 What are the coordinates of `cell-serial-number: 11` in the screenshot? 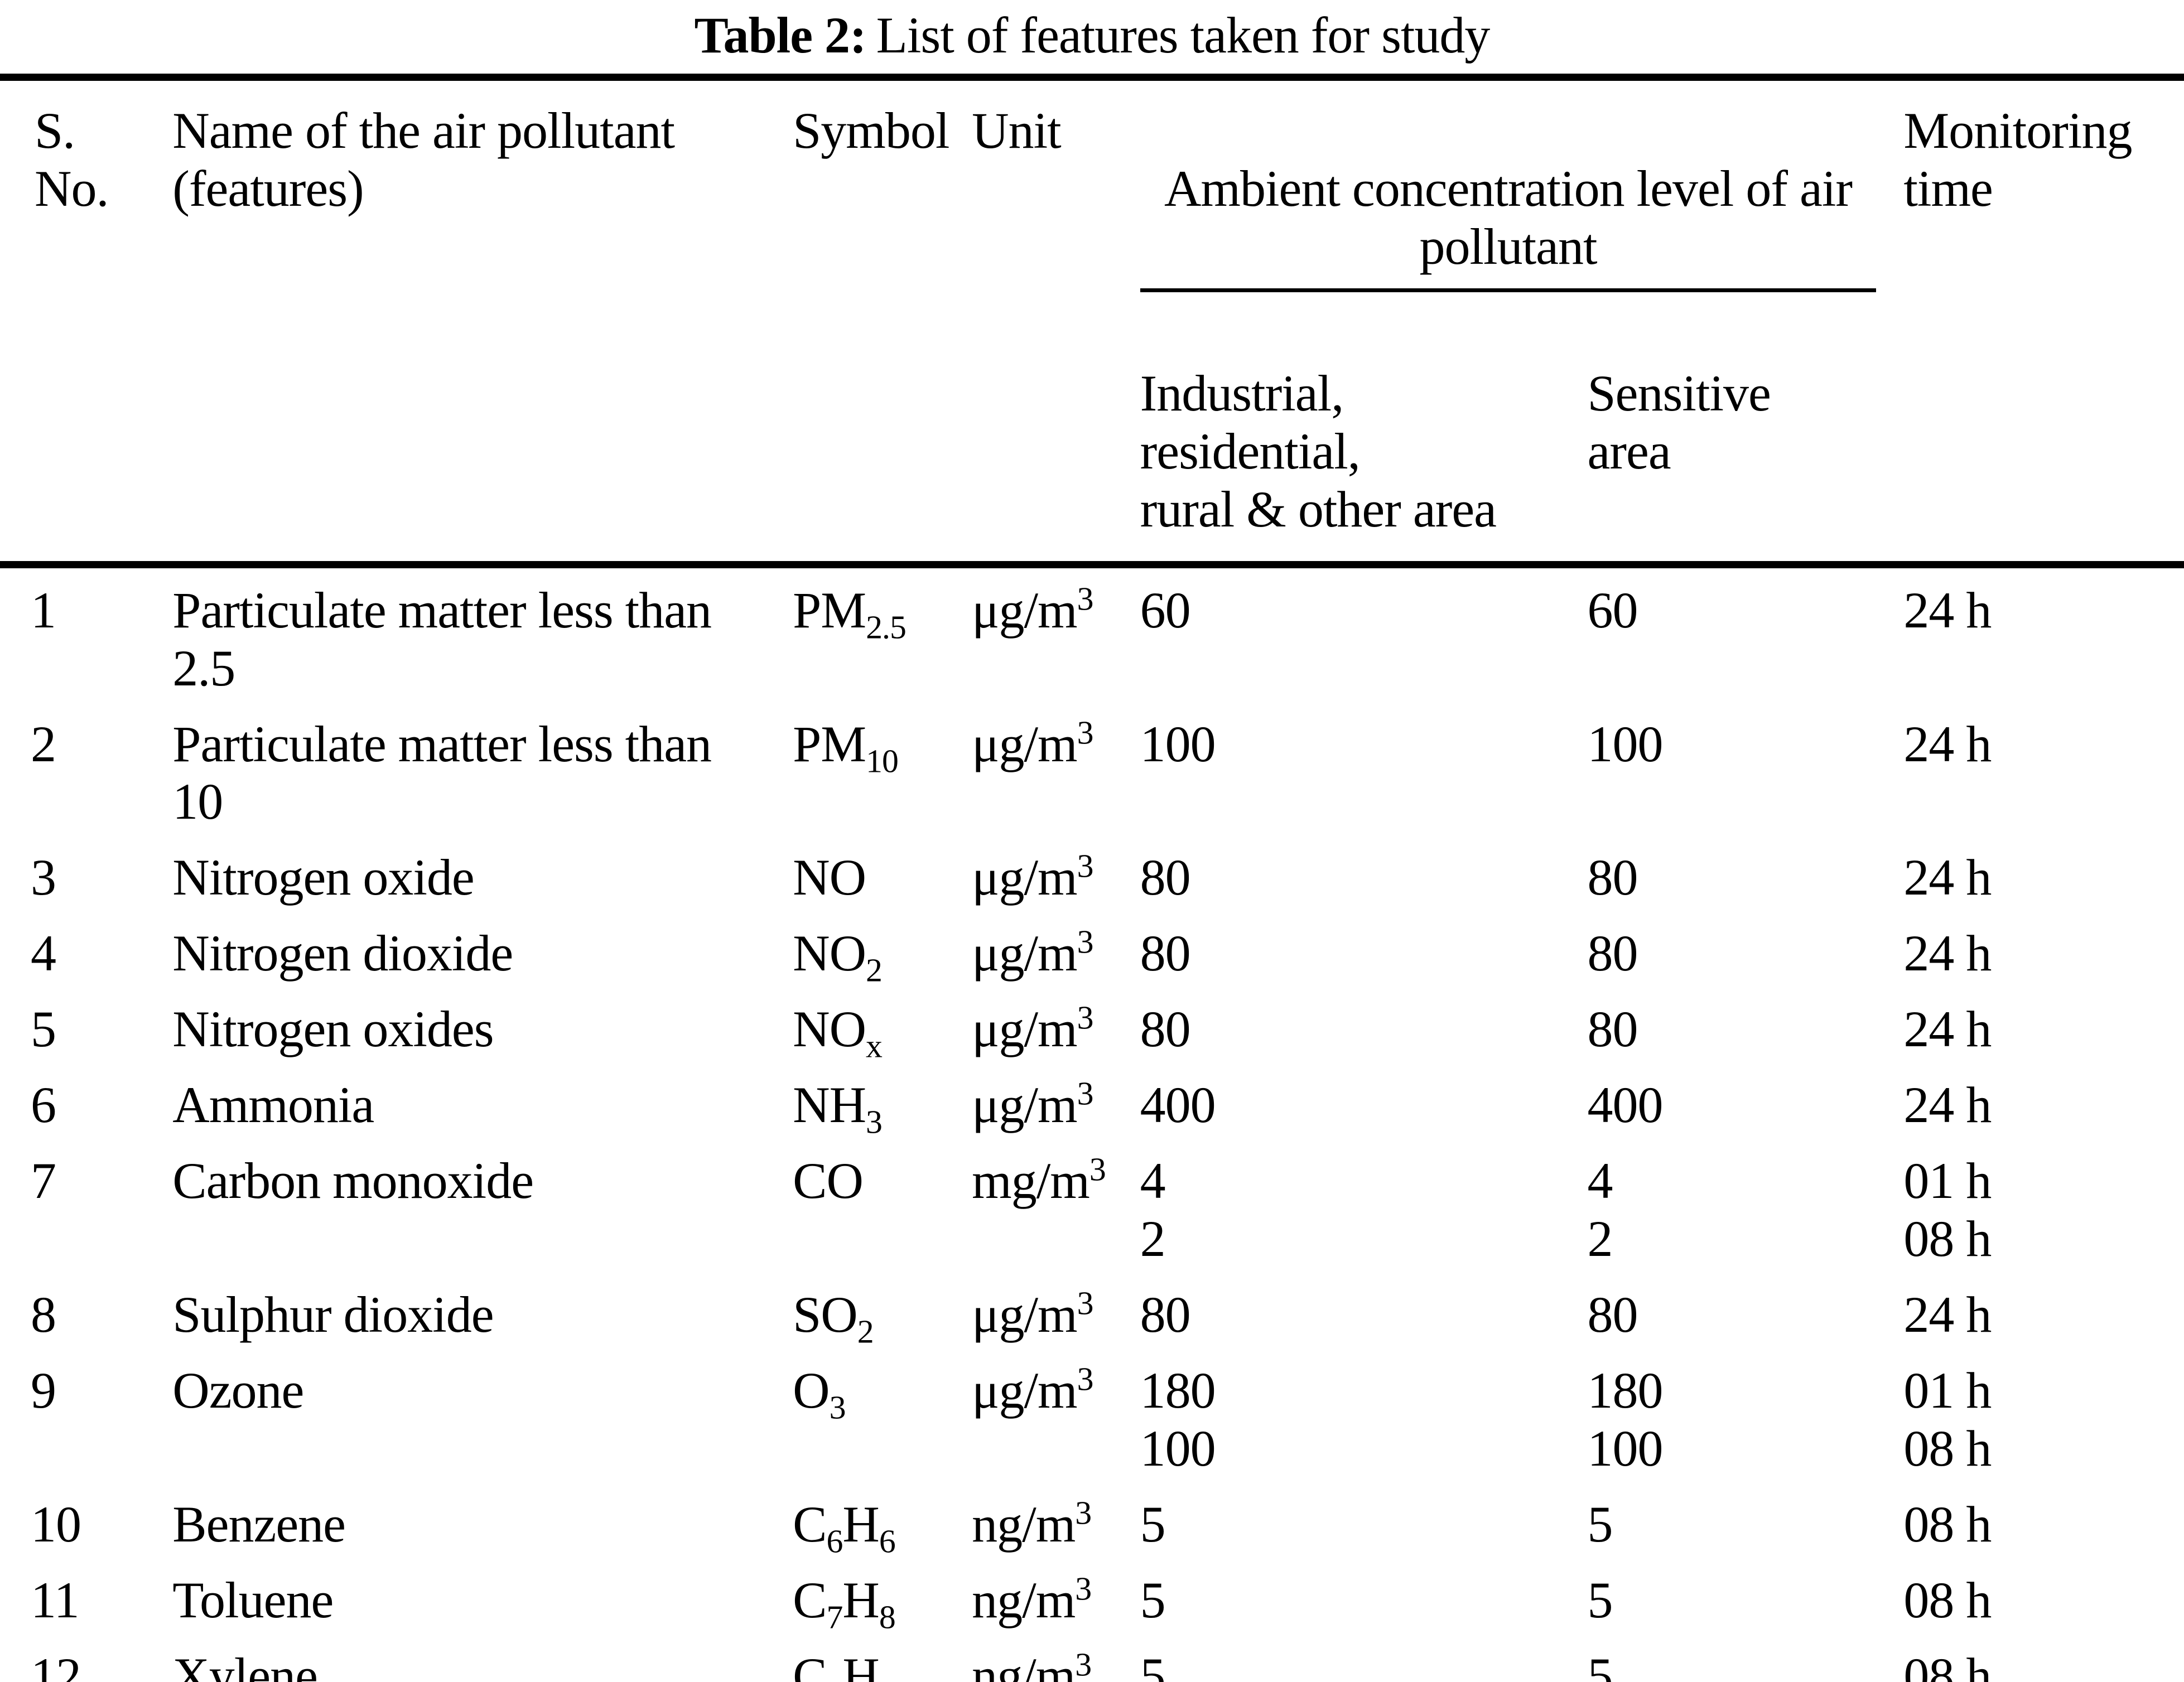 It's located at (55, 1599).